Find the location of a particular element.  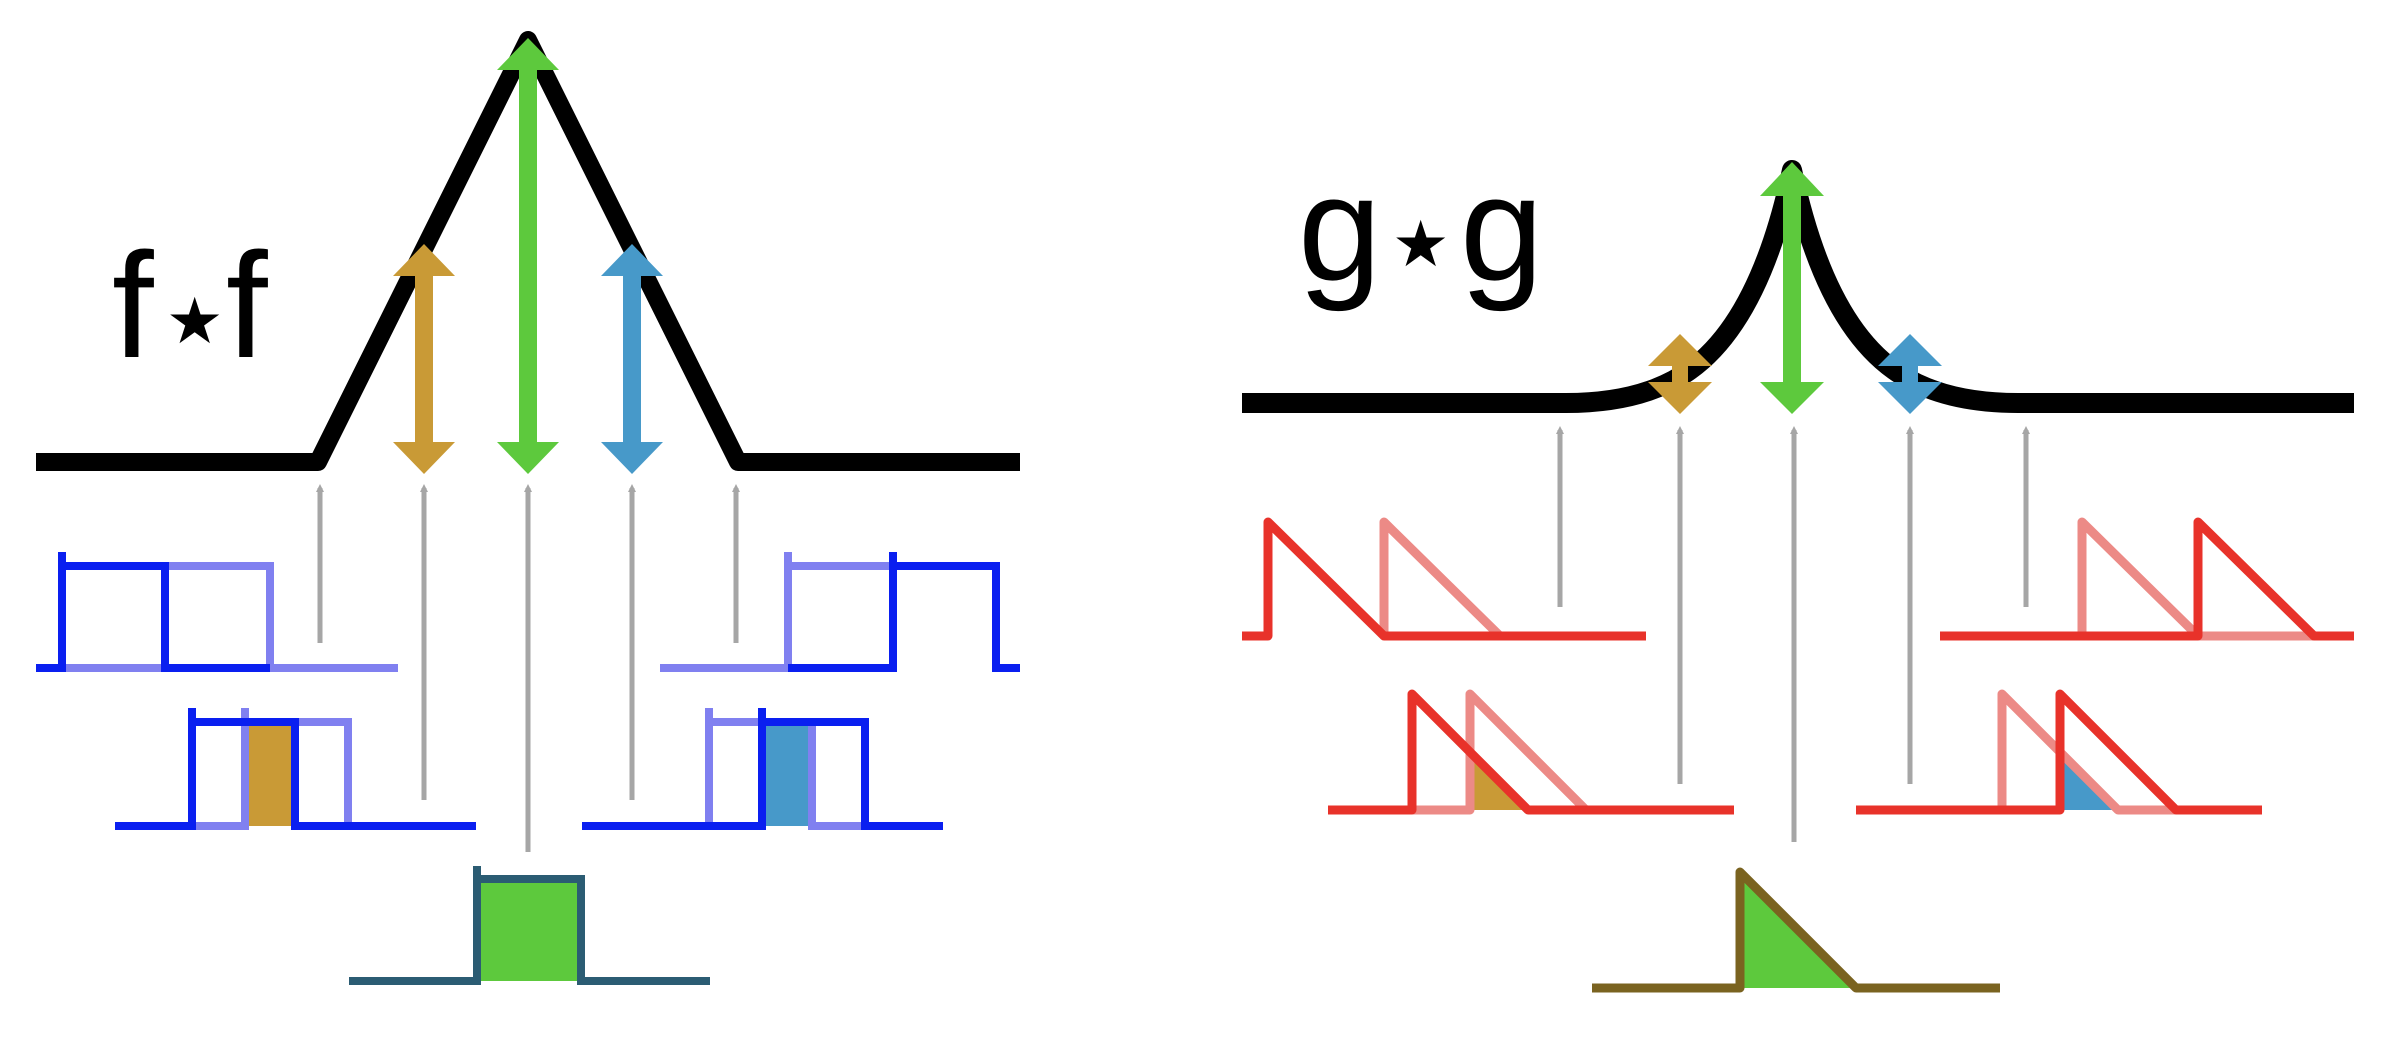

left-overlap-zero-shift is located at coordinates (529, 930).